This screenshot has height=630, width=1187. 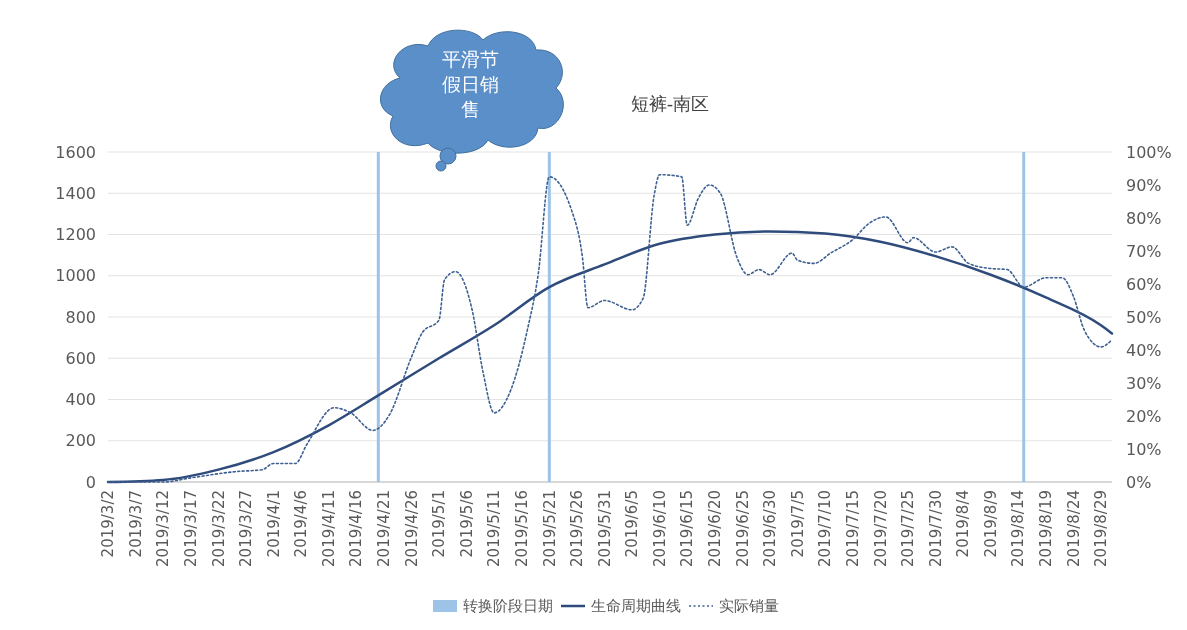 I want to click on x-tick-label: 2019/6/10, so click(x=659, y=528).